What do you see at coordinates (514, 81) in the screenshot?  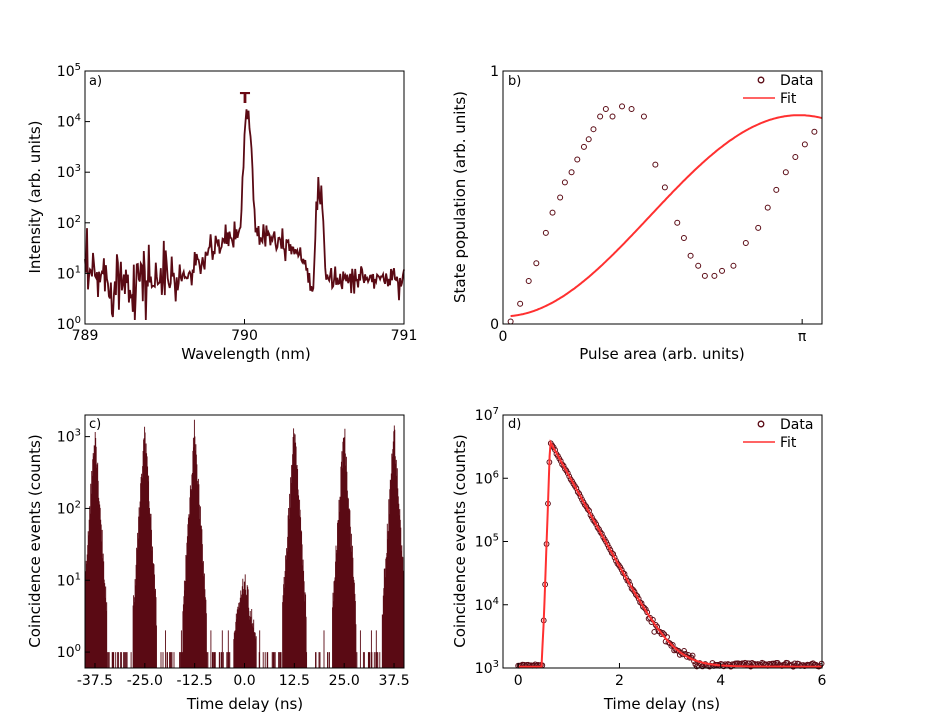 I see `panel-b-label: b)` at bounding box center [514, 81].